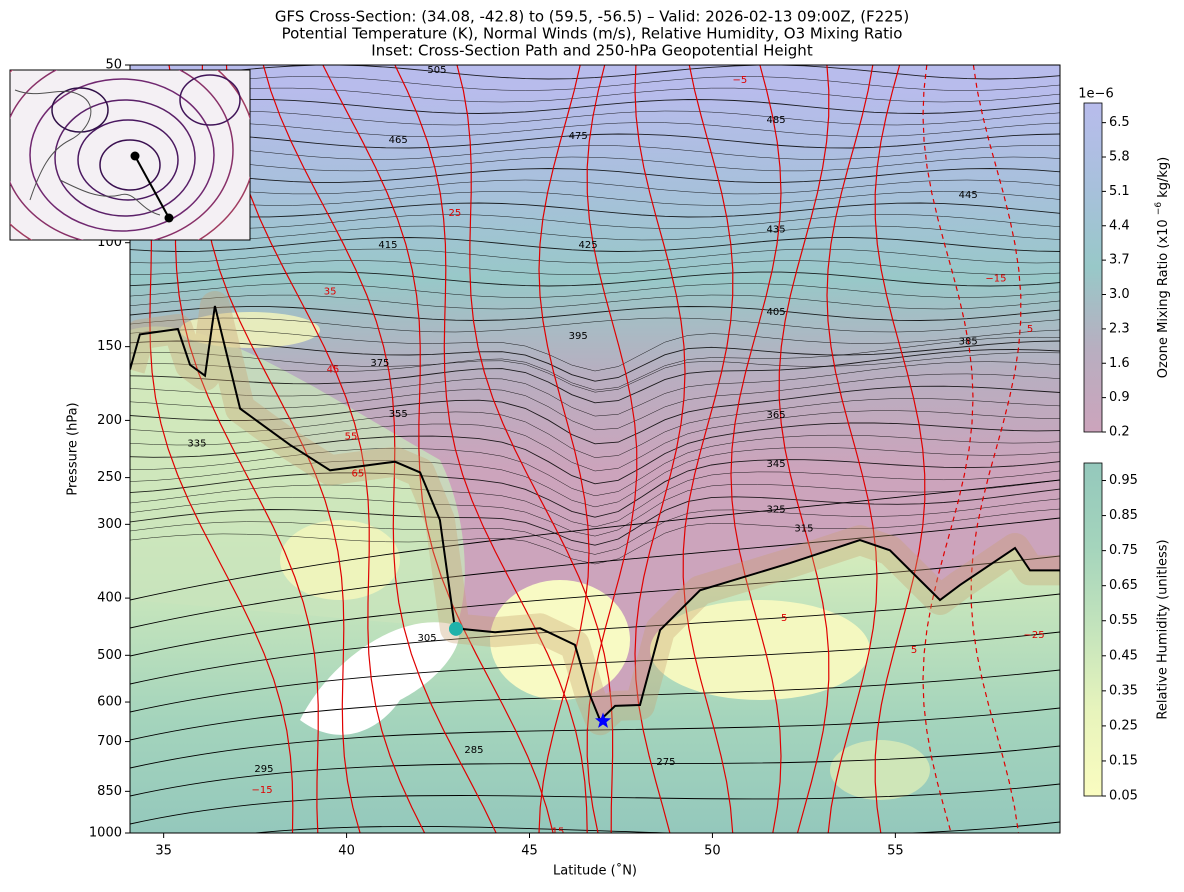 The image size is (1184, 892). I want to click on theta-label: 325, so click(776, 509).